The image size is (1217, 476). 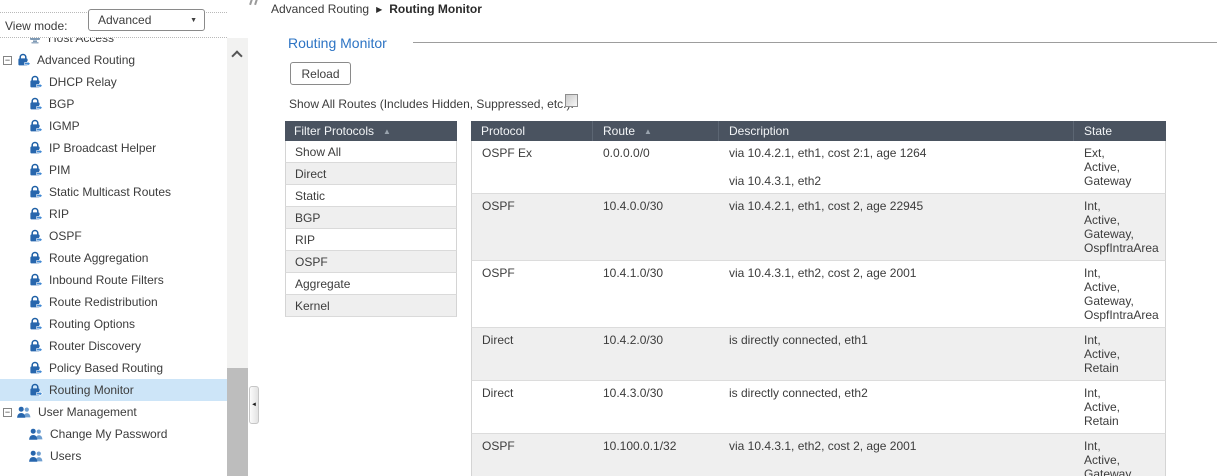 What do you see at coordinates (826, 206) in the screenshot?
I see `route-cell-description: via 10.4.2.1, eth1, cost 2, age 22945` at bounding box center [826, 206].